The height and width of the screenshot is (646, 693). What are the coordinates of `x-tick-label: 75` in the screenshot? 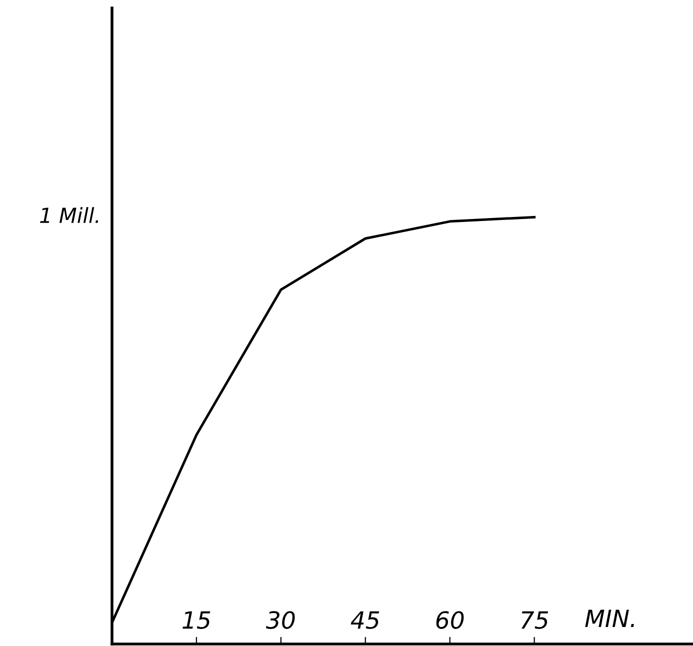 It's located at (535, 620).